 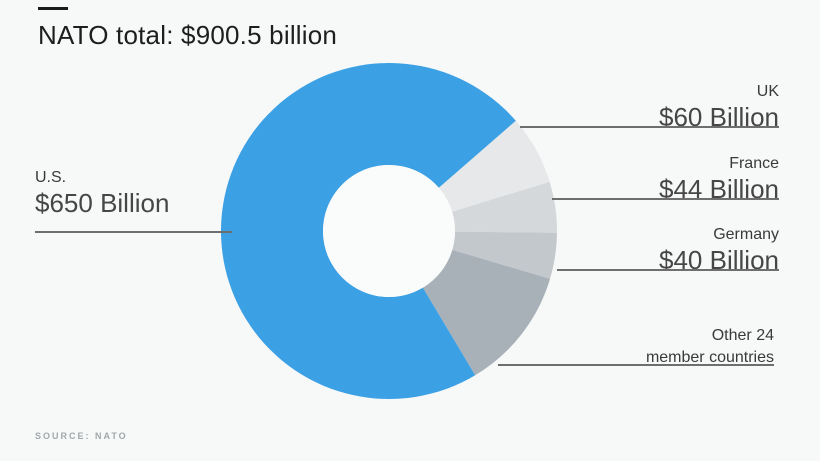 What do you see at coordinates (636, 365) in the screenshot?
I see `callout-other-leader-line` at bounding box center [636, 365].